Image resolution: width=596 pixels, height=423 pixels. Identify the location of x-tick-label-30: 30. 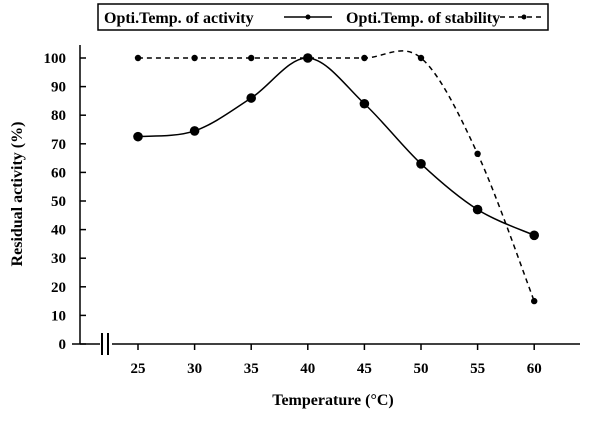
(194, 369).